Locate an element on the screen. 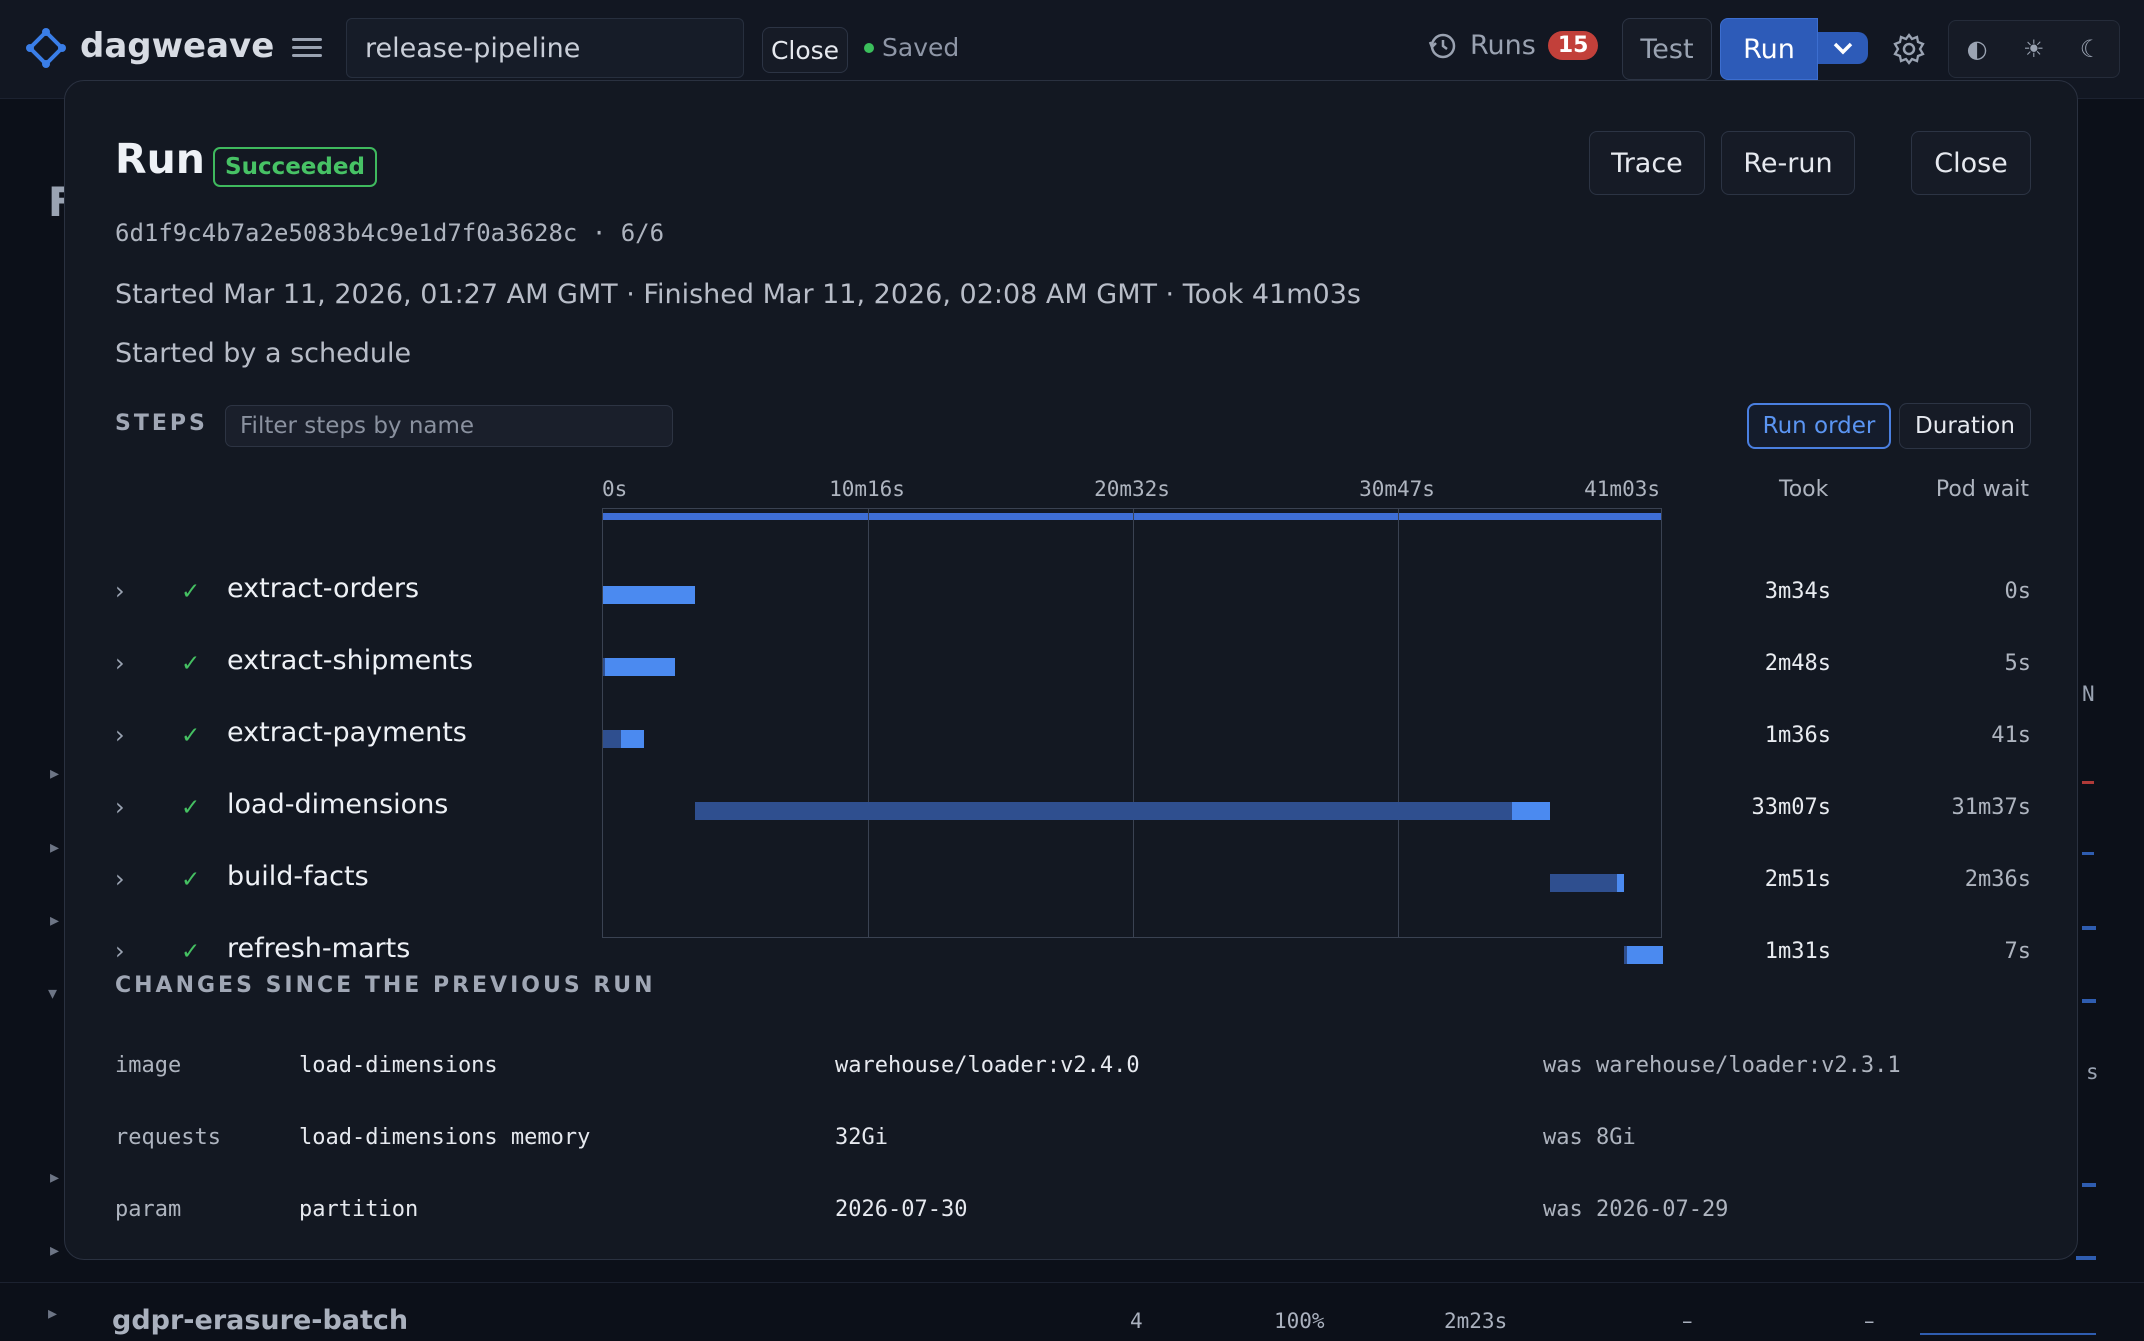 The height and width of the screenshot is (1341, 2144). step-row: › ✓ build-facts 2m51s 2m36s is located at coordinates (1071, 881).